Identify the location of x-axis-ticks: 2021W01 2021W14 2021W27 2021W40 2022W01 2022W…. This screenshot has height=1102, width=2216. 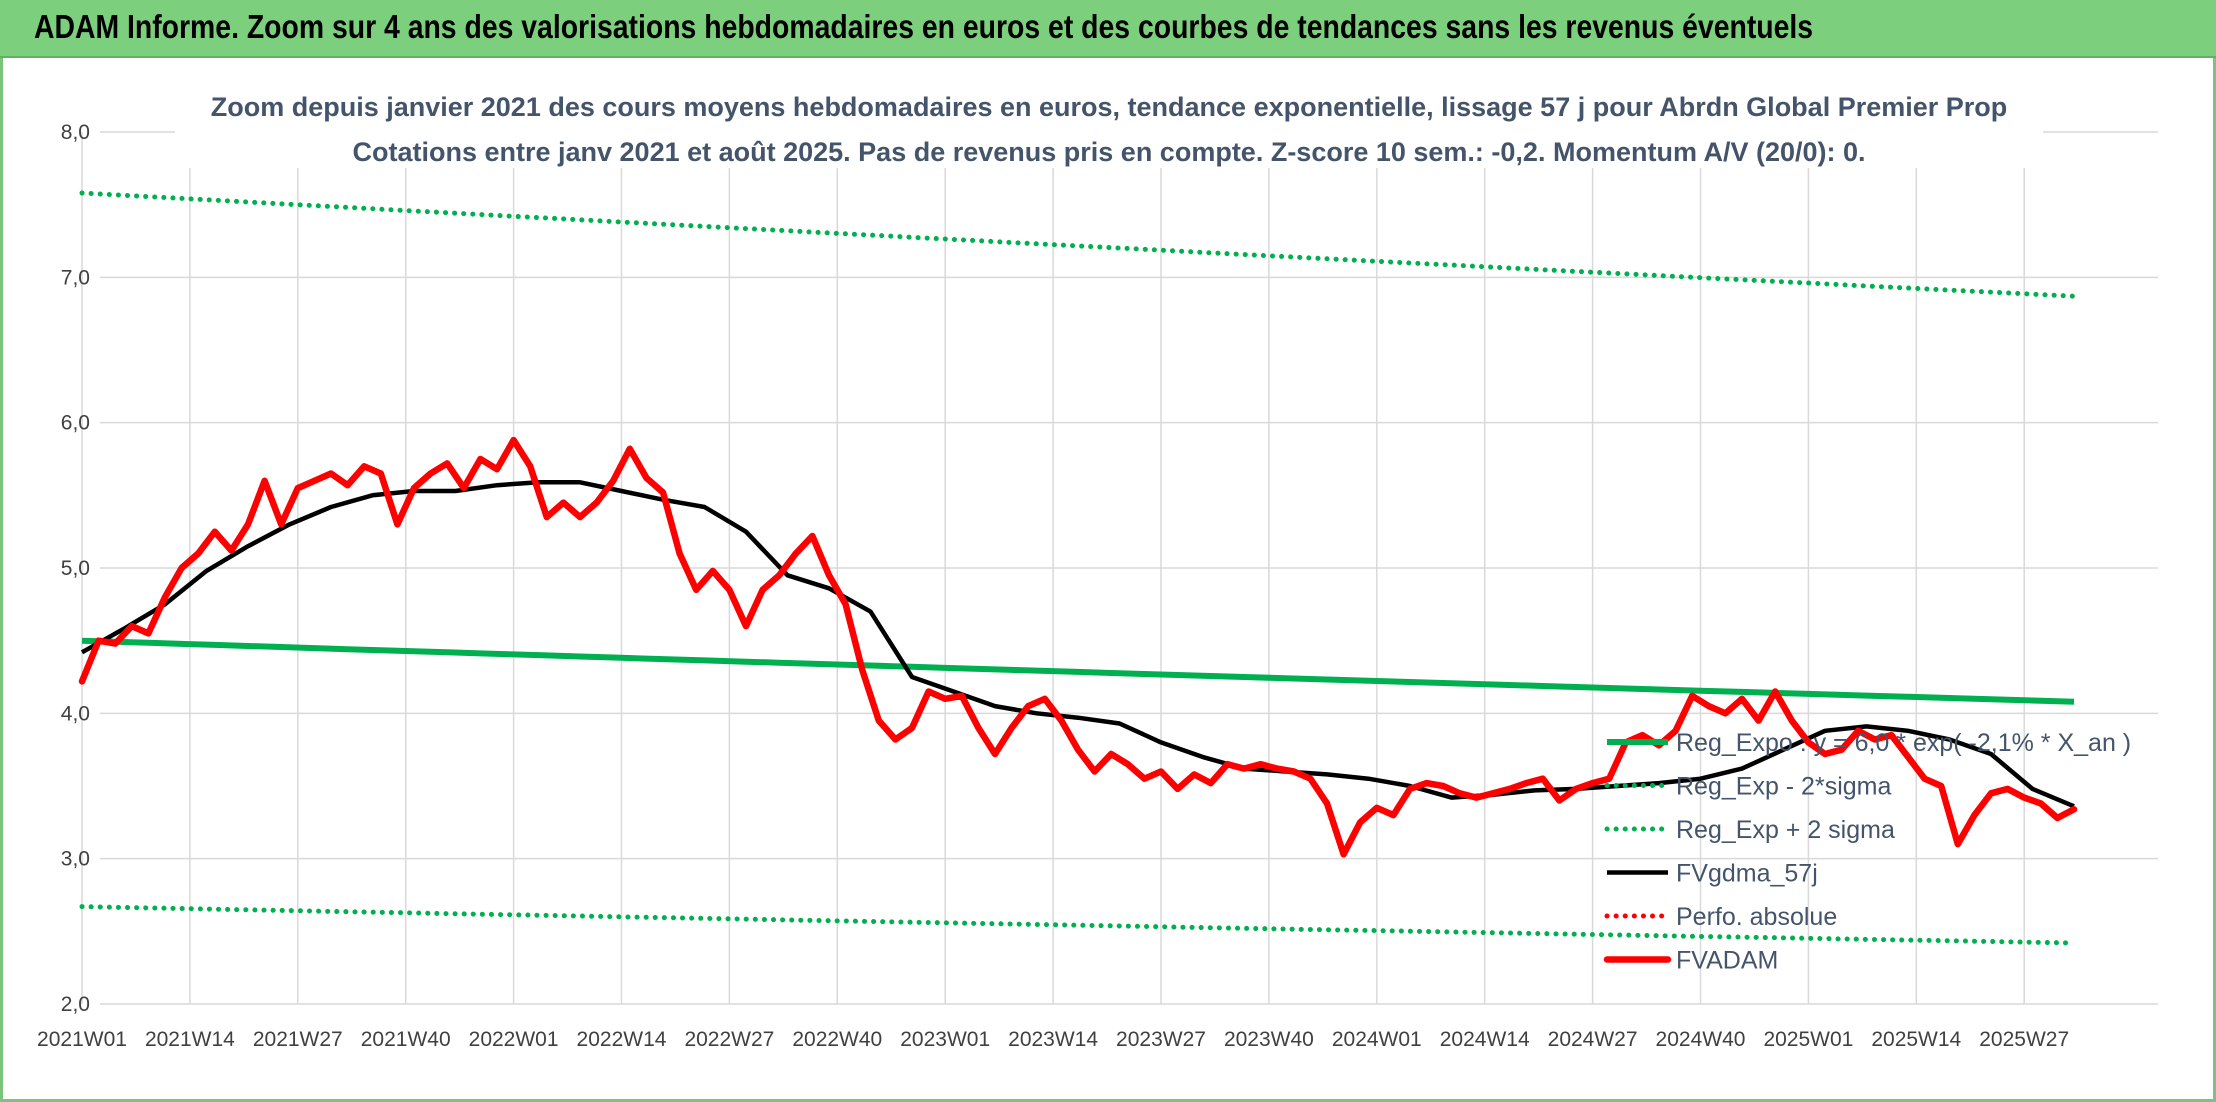
(1053, 1039).